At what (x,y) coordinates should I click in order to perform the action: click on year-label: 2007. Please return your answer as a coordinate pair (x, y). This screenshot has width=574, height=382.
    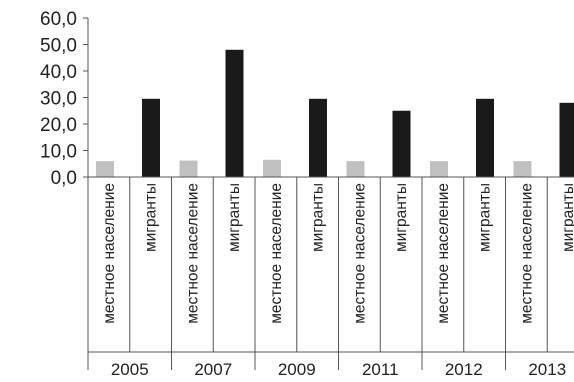
    Looking at the image, I should click on (213, 369).